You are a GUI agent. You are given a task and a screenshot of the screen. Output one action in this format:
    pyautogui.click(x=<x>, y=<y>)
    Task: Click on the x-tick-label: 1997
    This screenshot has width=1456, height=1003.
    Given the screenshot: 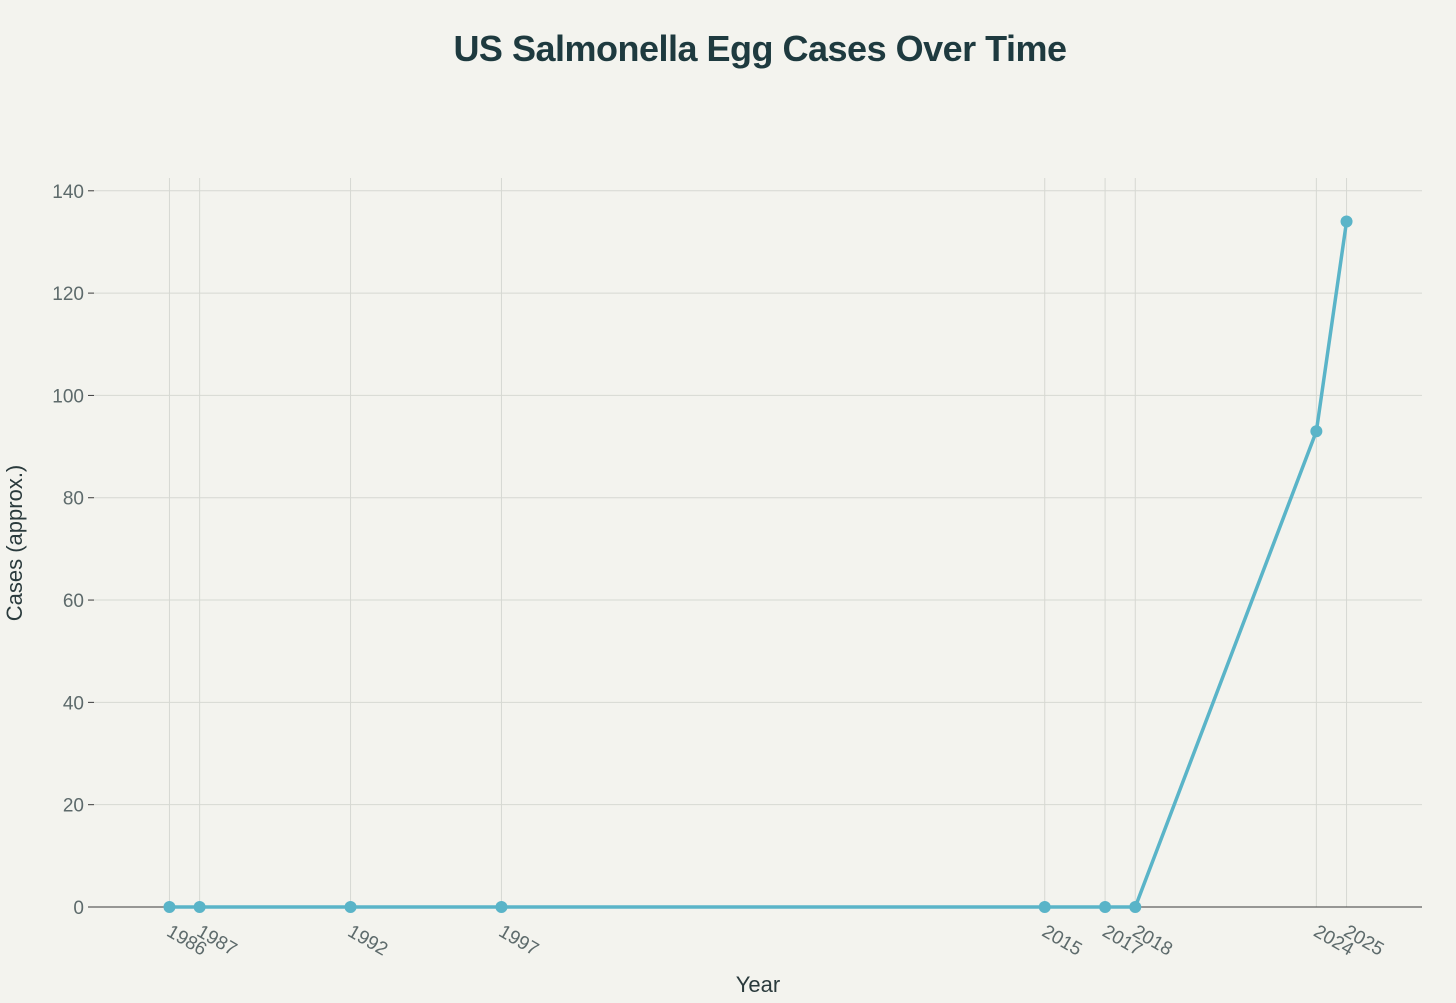 What is the action you would take?
    pyautogui.click(x=518, y=940)
    